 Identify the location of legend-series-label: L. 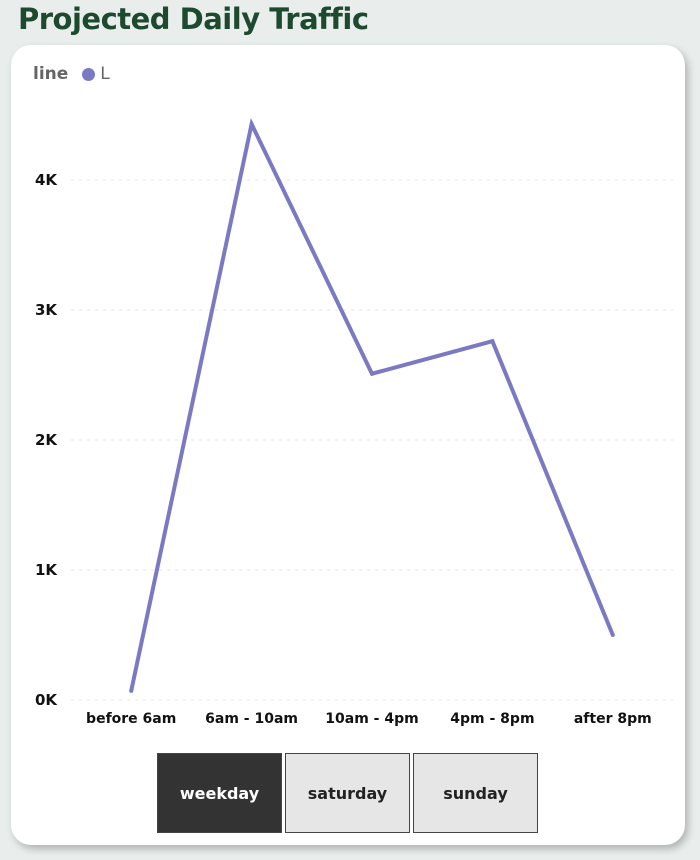
(105, 74).